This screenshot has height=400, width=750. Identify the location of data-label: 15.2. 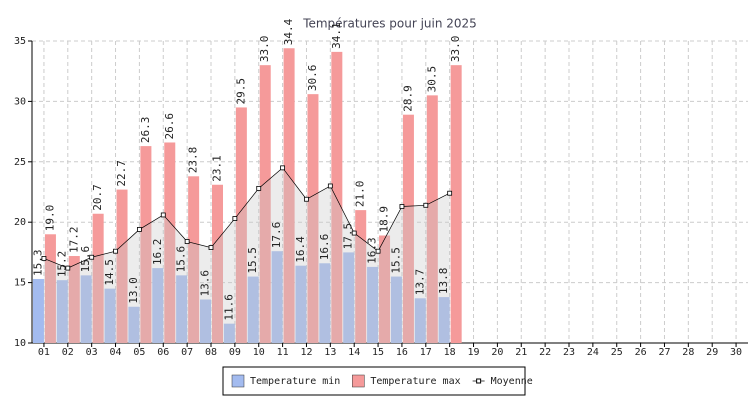
(61, 264).